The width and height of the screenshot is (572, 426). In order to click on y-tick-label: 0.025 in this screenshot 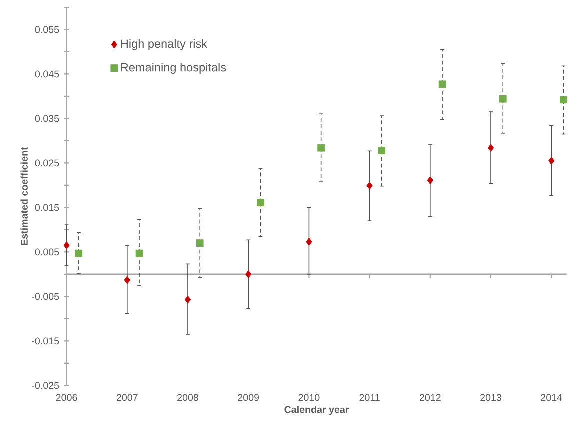, I will do `click(47, 163)`.